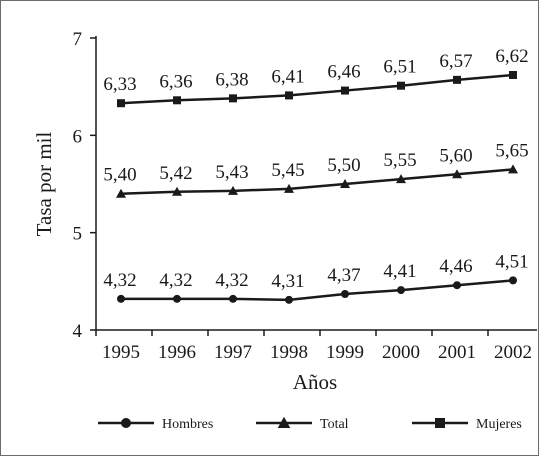 The width and height of the screenshot is (539, 457). What do you see at coordinates (78, 39) in the screenshot?
I see `y-tick-label: 7` at bounding box center [78, 39].